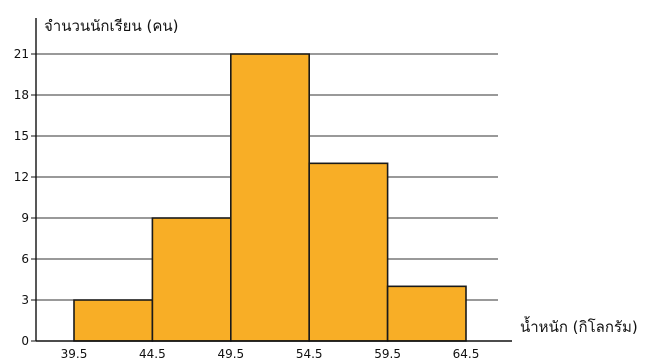 Image resolution: width=667 pixels, height=360 pixels. Describe the element at coordinates (74, 353) in the screenshot. I see `x-tick-label: 39.5` at that location.